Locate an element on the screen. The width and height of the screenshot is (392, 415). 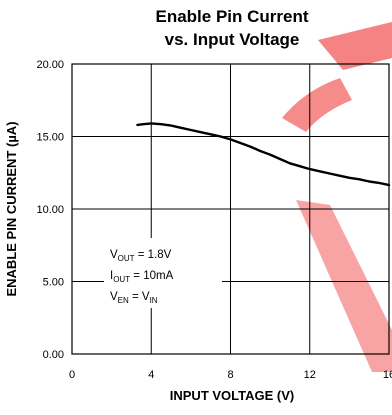
x-tick-label: 12 is located at coordinates (310, 375).